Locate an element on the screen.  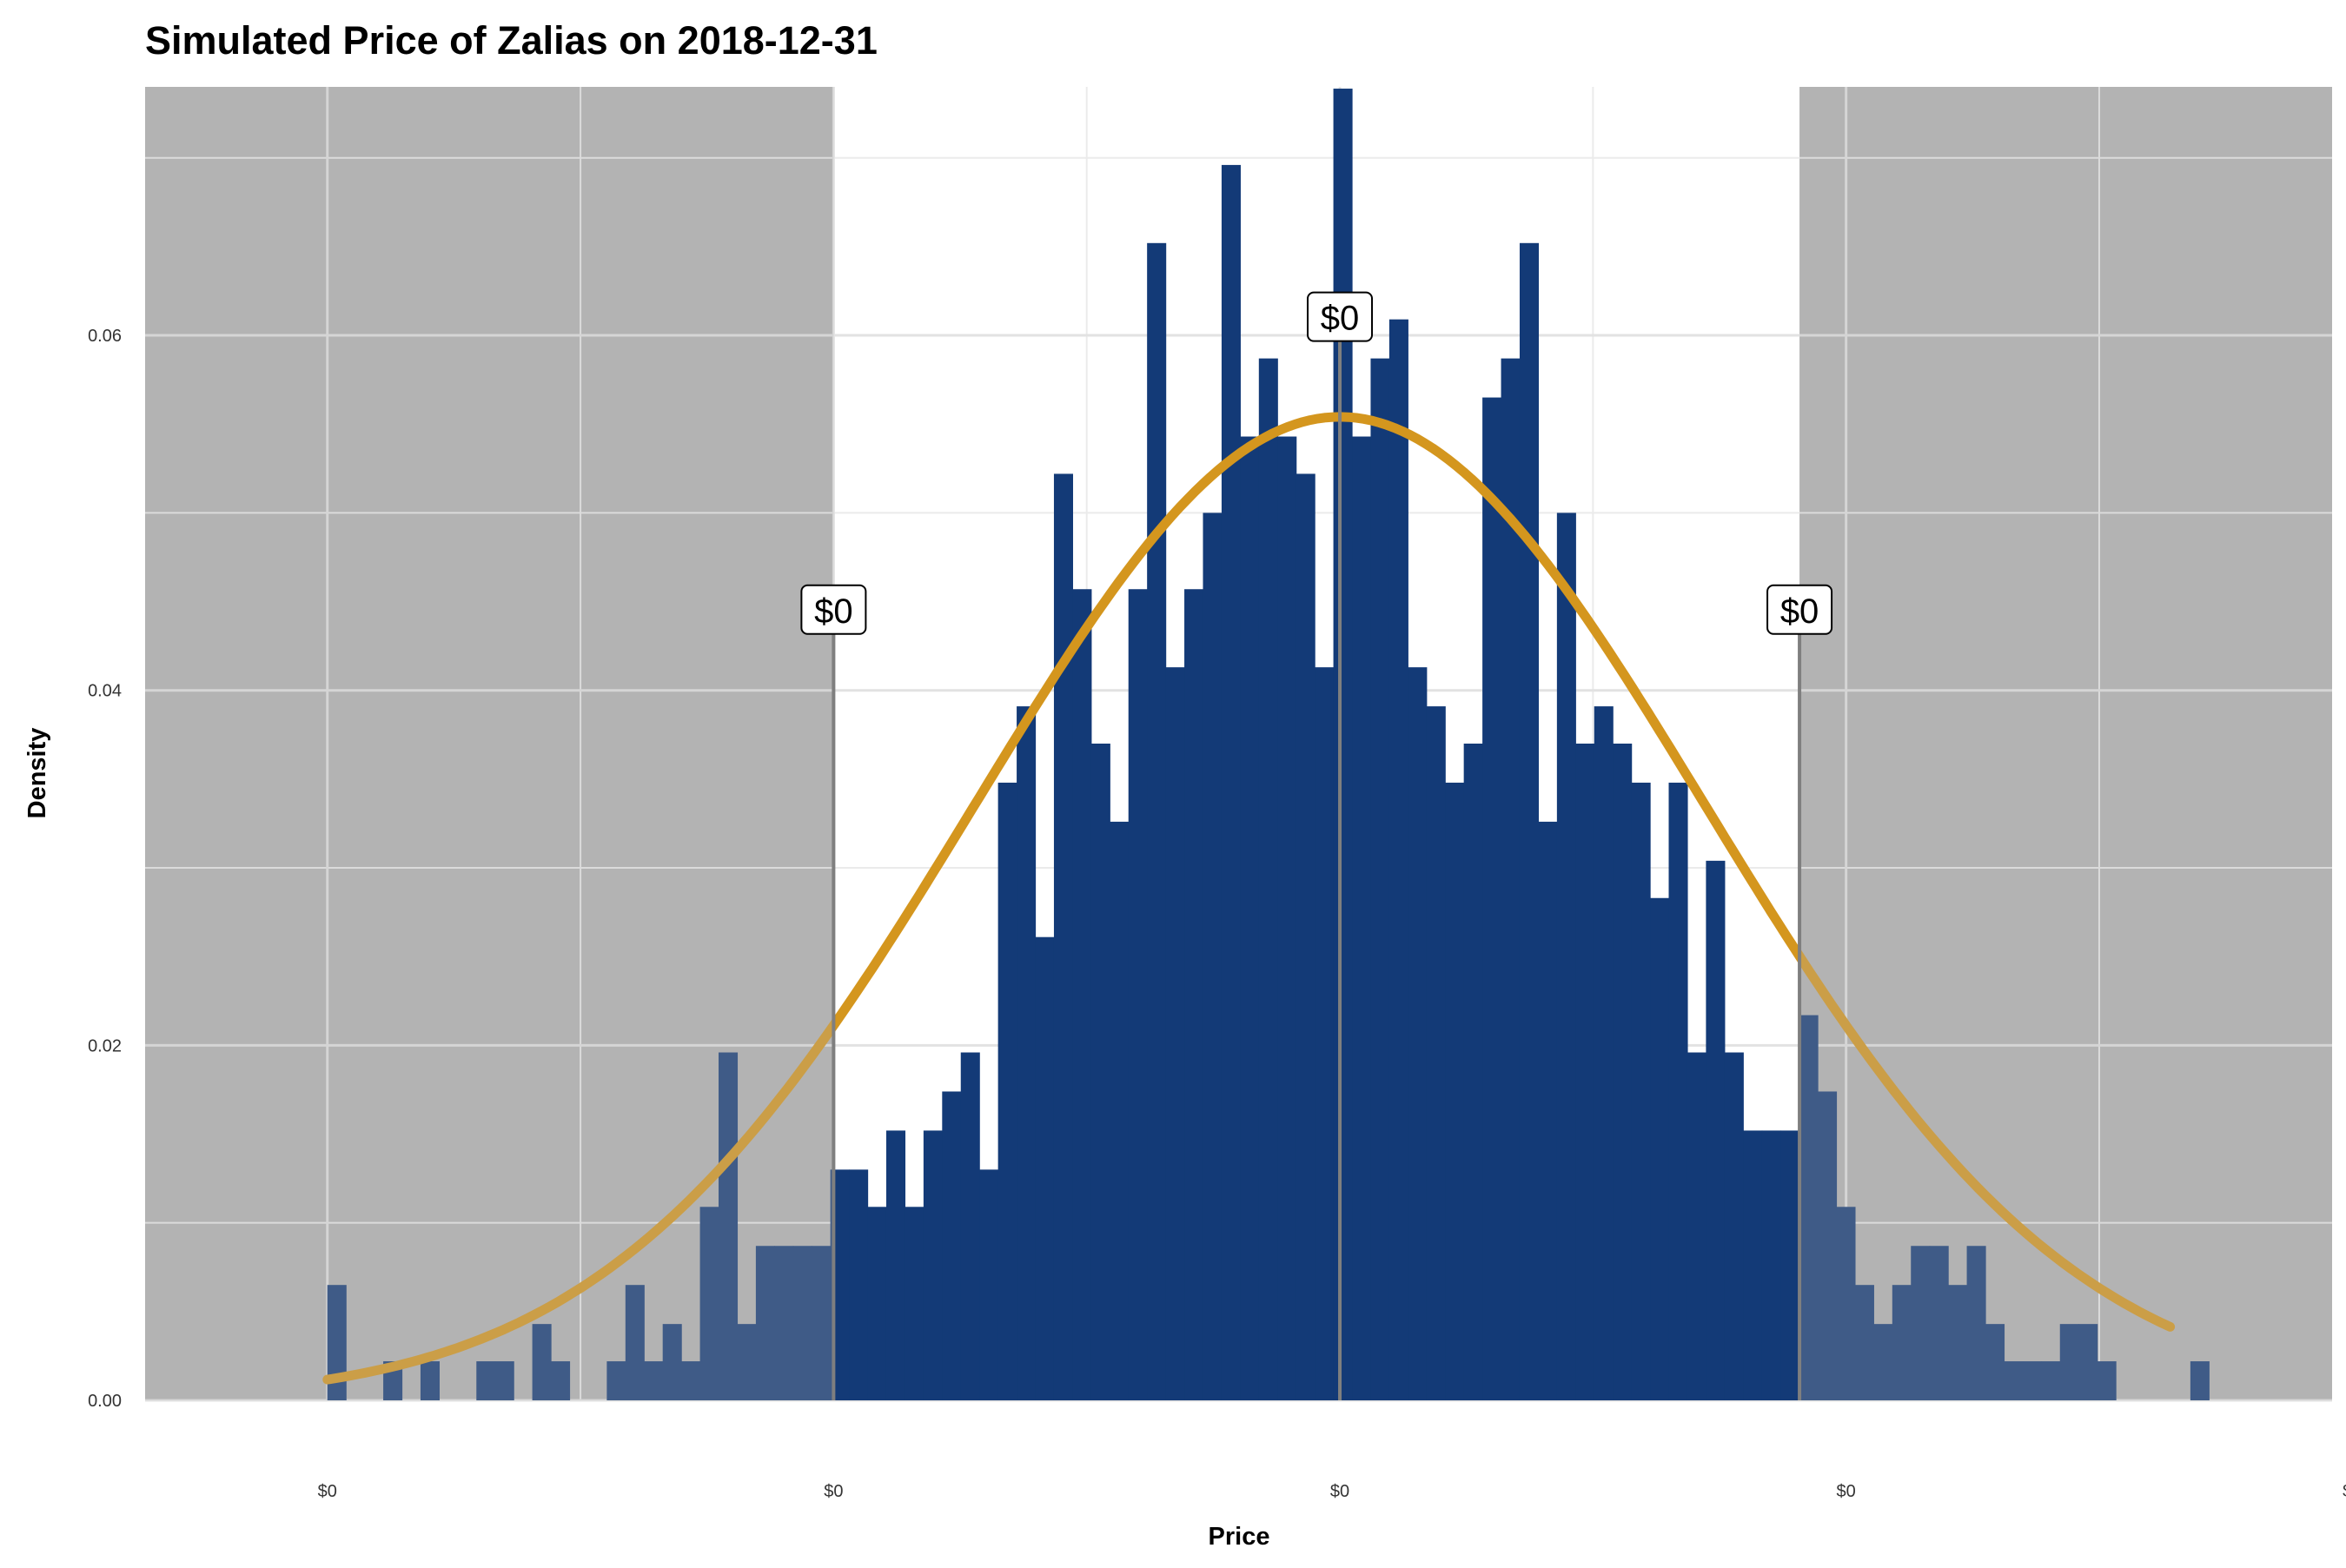
y-tick-label: 0.04 is located at coordinates (105, 691).